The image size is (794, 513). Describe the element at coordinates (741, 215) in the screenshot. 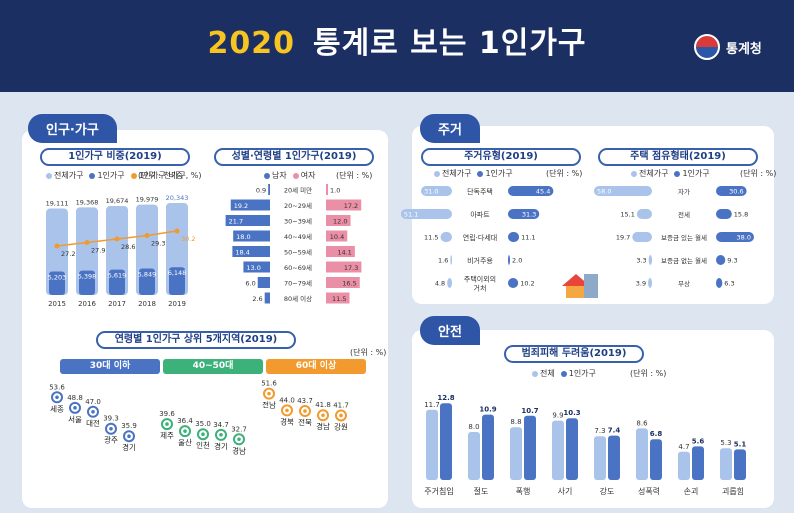

I see `single-label: 15.8` at that location.